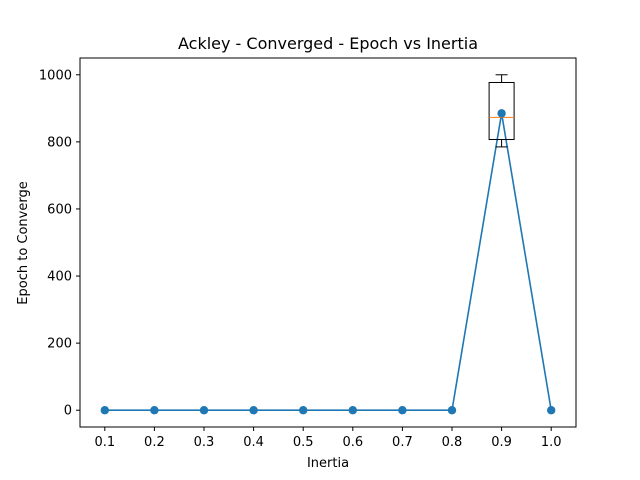 The width and height of the screenshot is (640, 480). What do you see at coordinates (501, 442) in the screenshot?
I see `x-tick-label: 0.9` at bounding box center [501, 442].